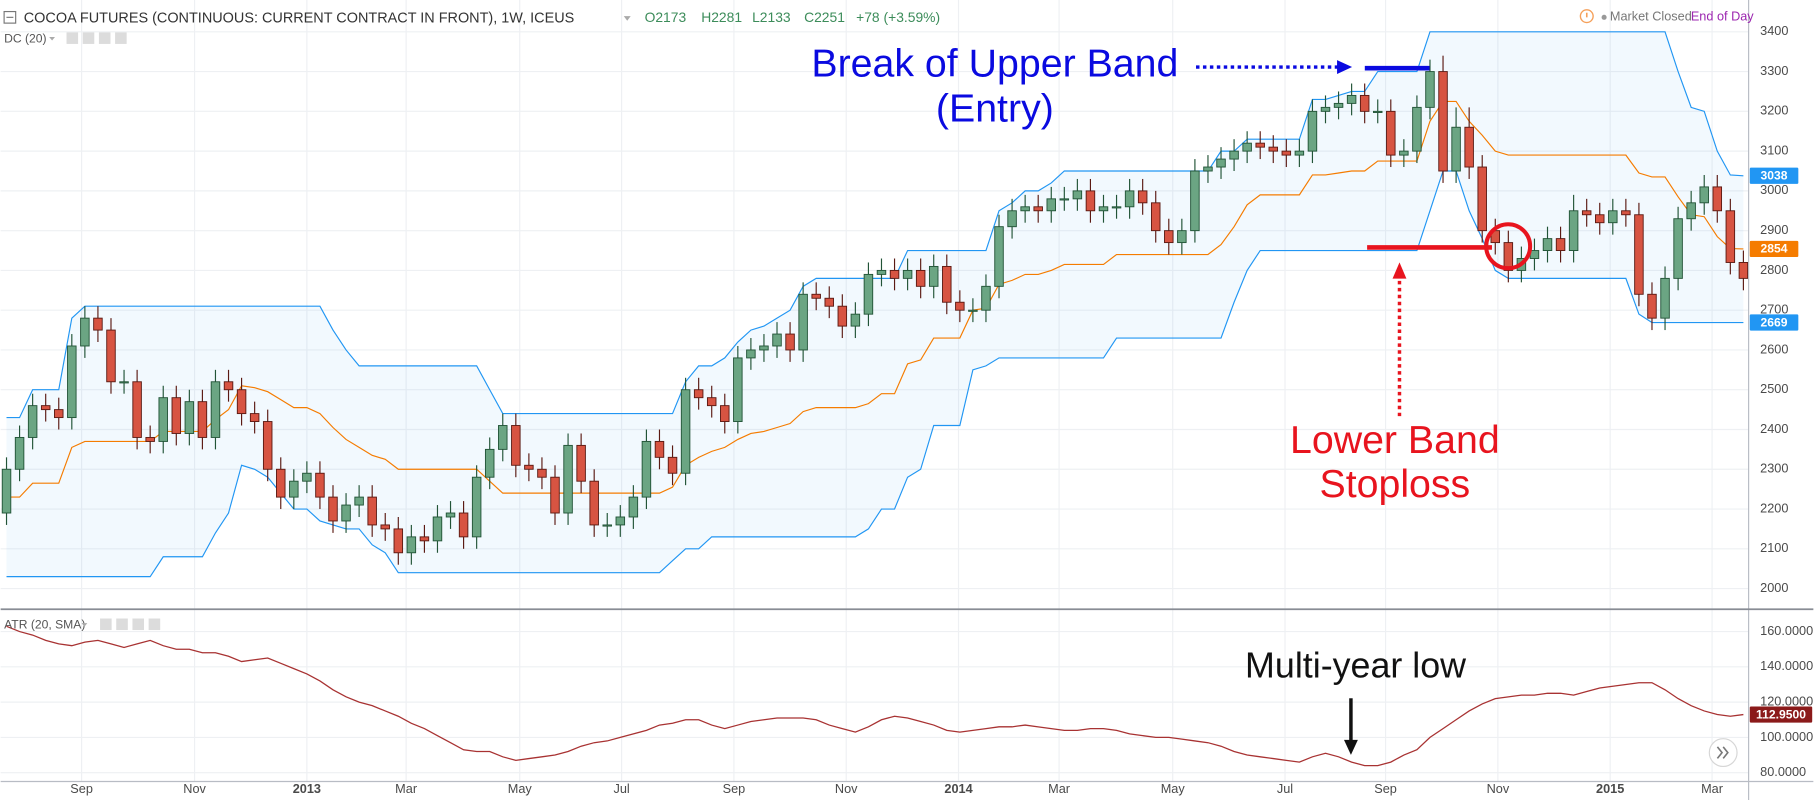  I want to click on collapse-icon, so click(10, 17).